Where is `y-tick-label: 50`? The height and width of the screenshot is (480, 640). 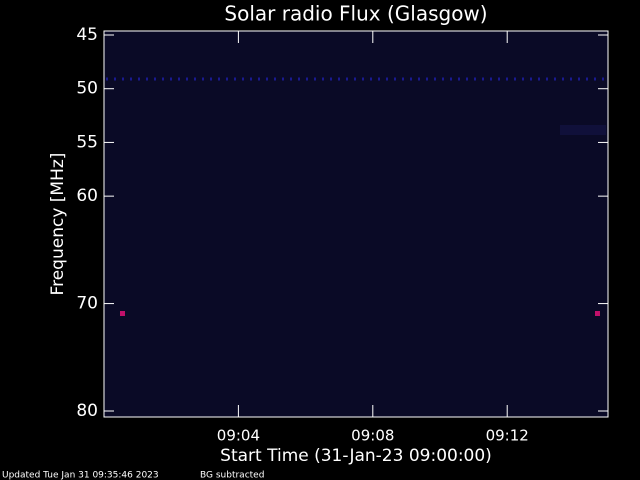
y-tick-label: 50 is located at coordinates (87, 89).